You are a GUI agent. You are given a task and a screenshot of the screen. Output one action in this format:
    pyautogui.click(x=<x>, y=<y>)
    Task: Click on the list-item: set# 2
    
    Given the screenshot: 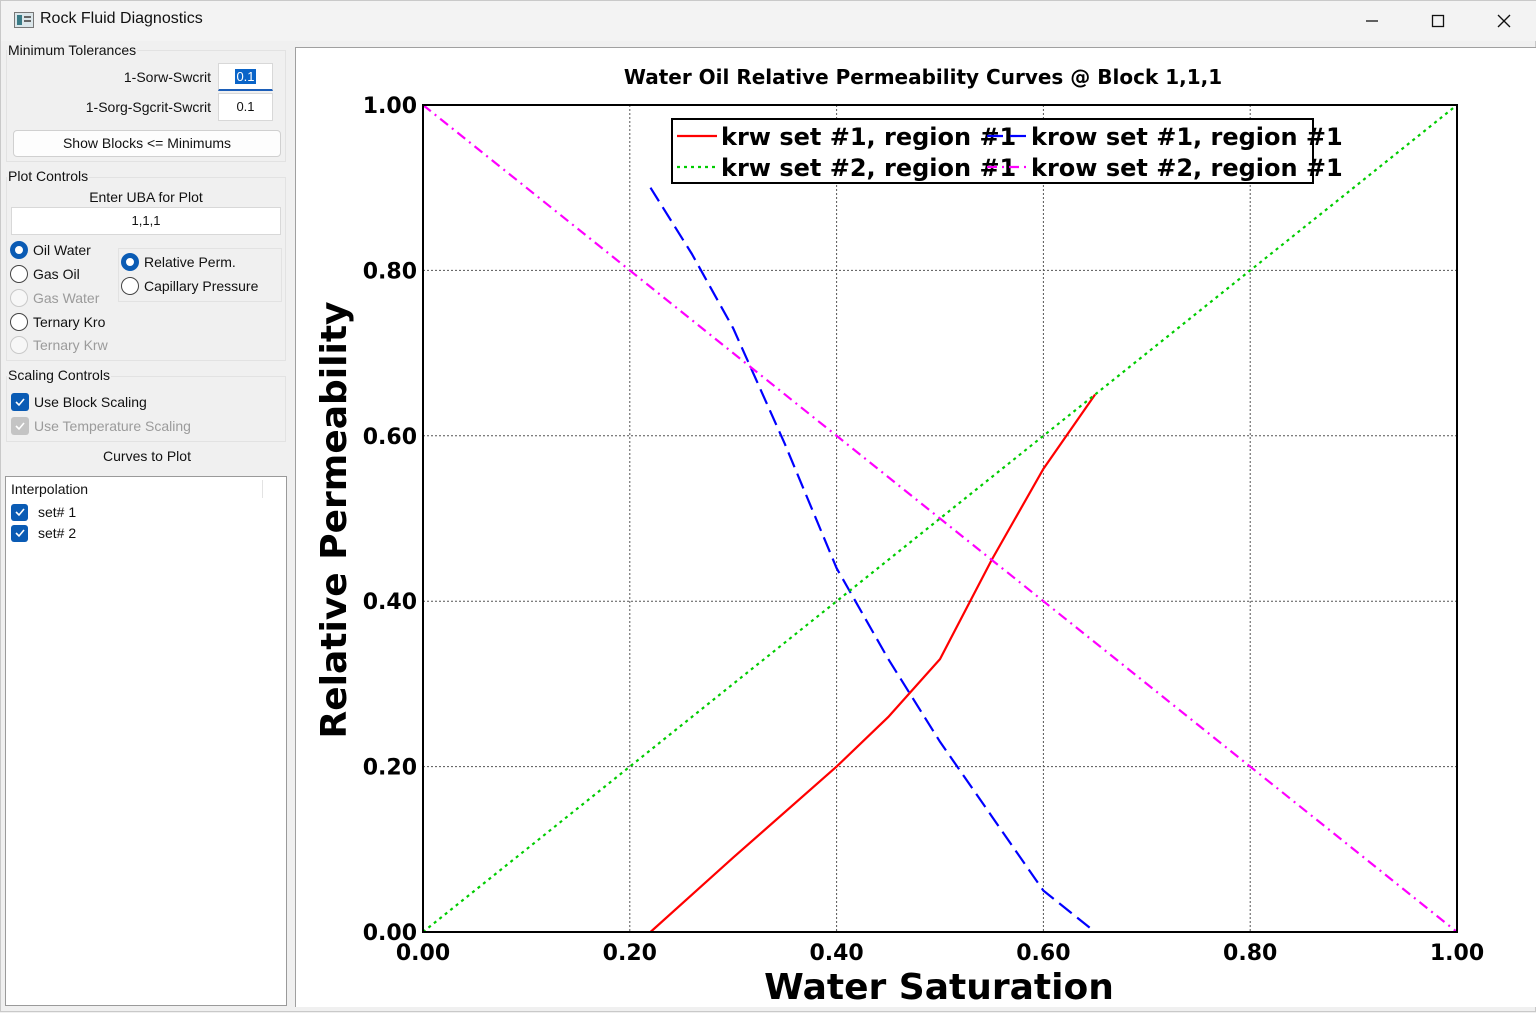 What is the action you would take?
    pyautogui.click(x=43, y=533)
    